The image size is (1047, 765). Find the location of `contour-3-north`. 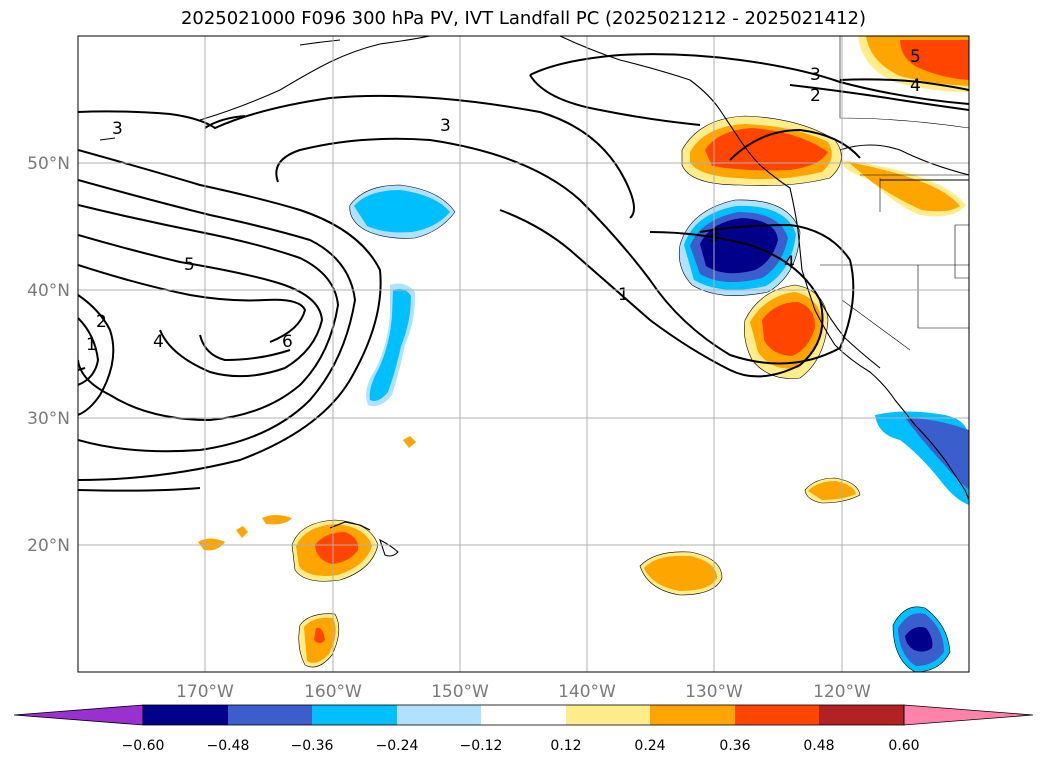

contour-3-north is located at coordinates (356, 156).